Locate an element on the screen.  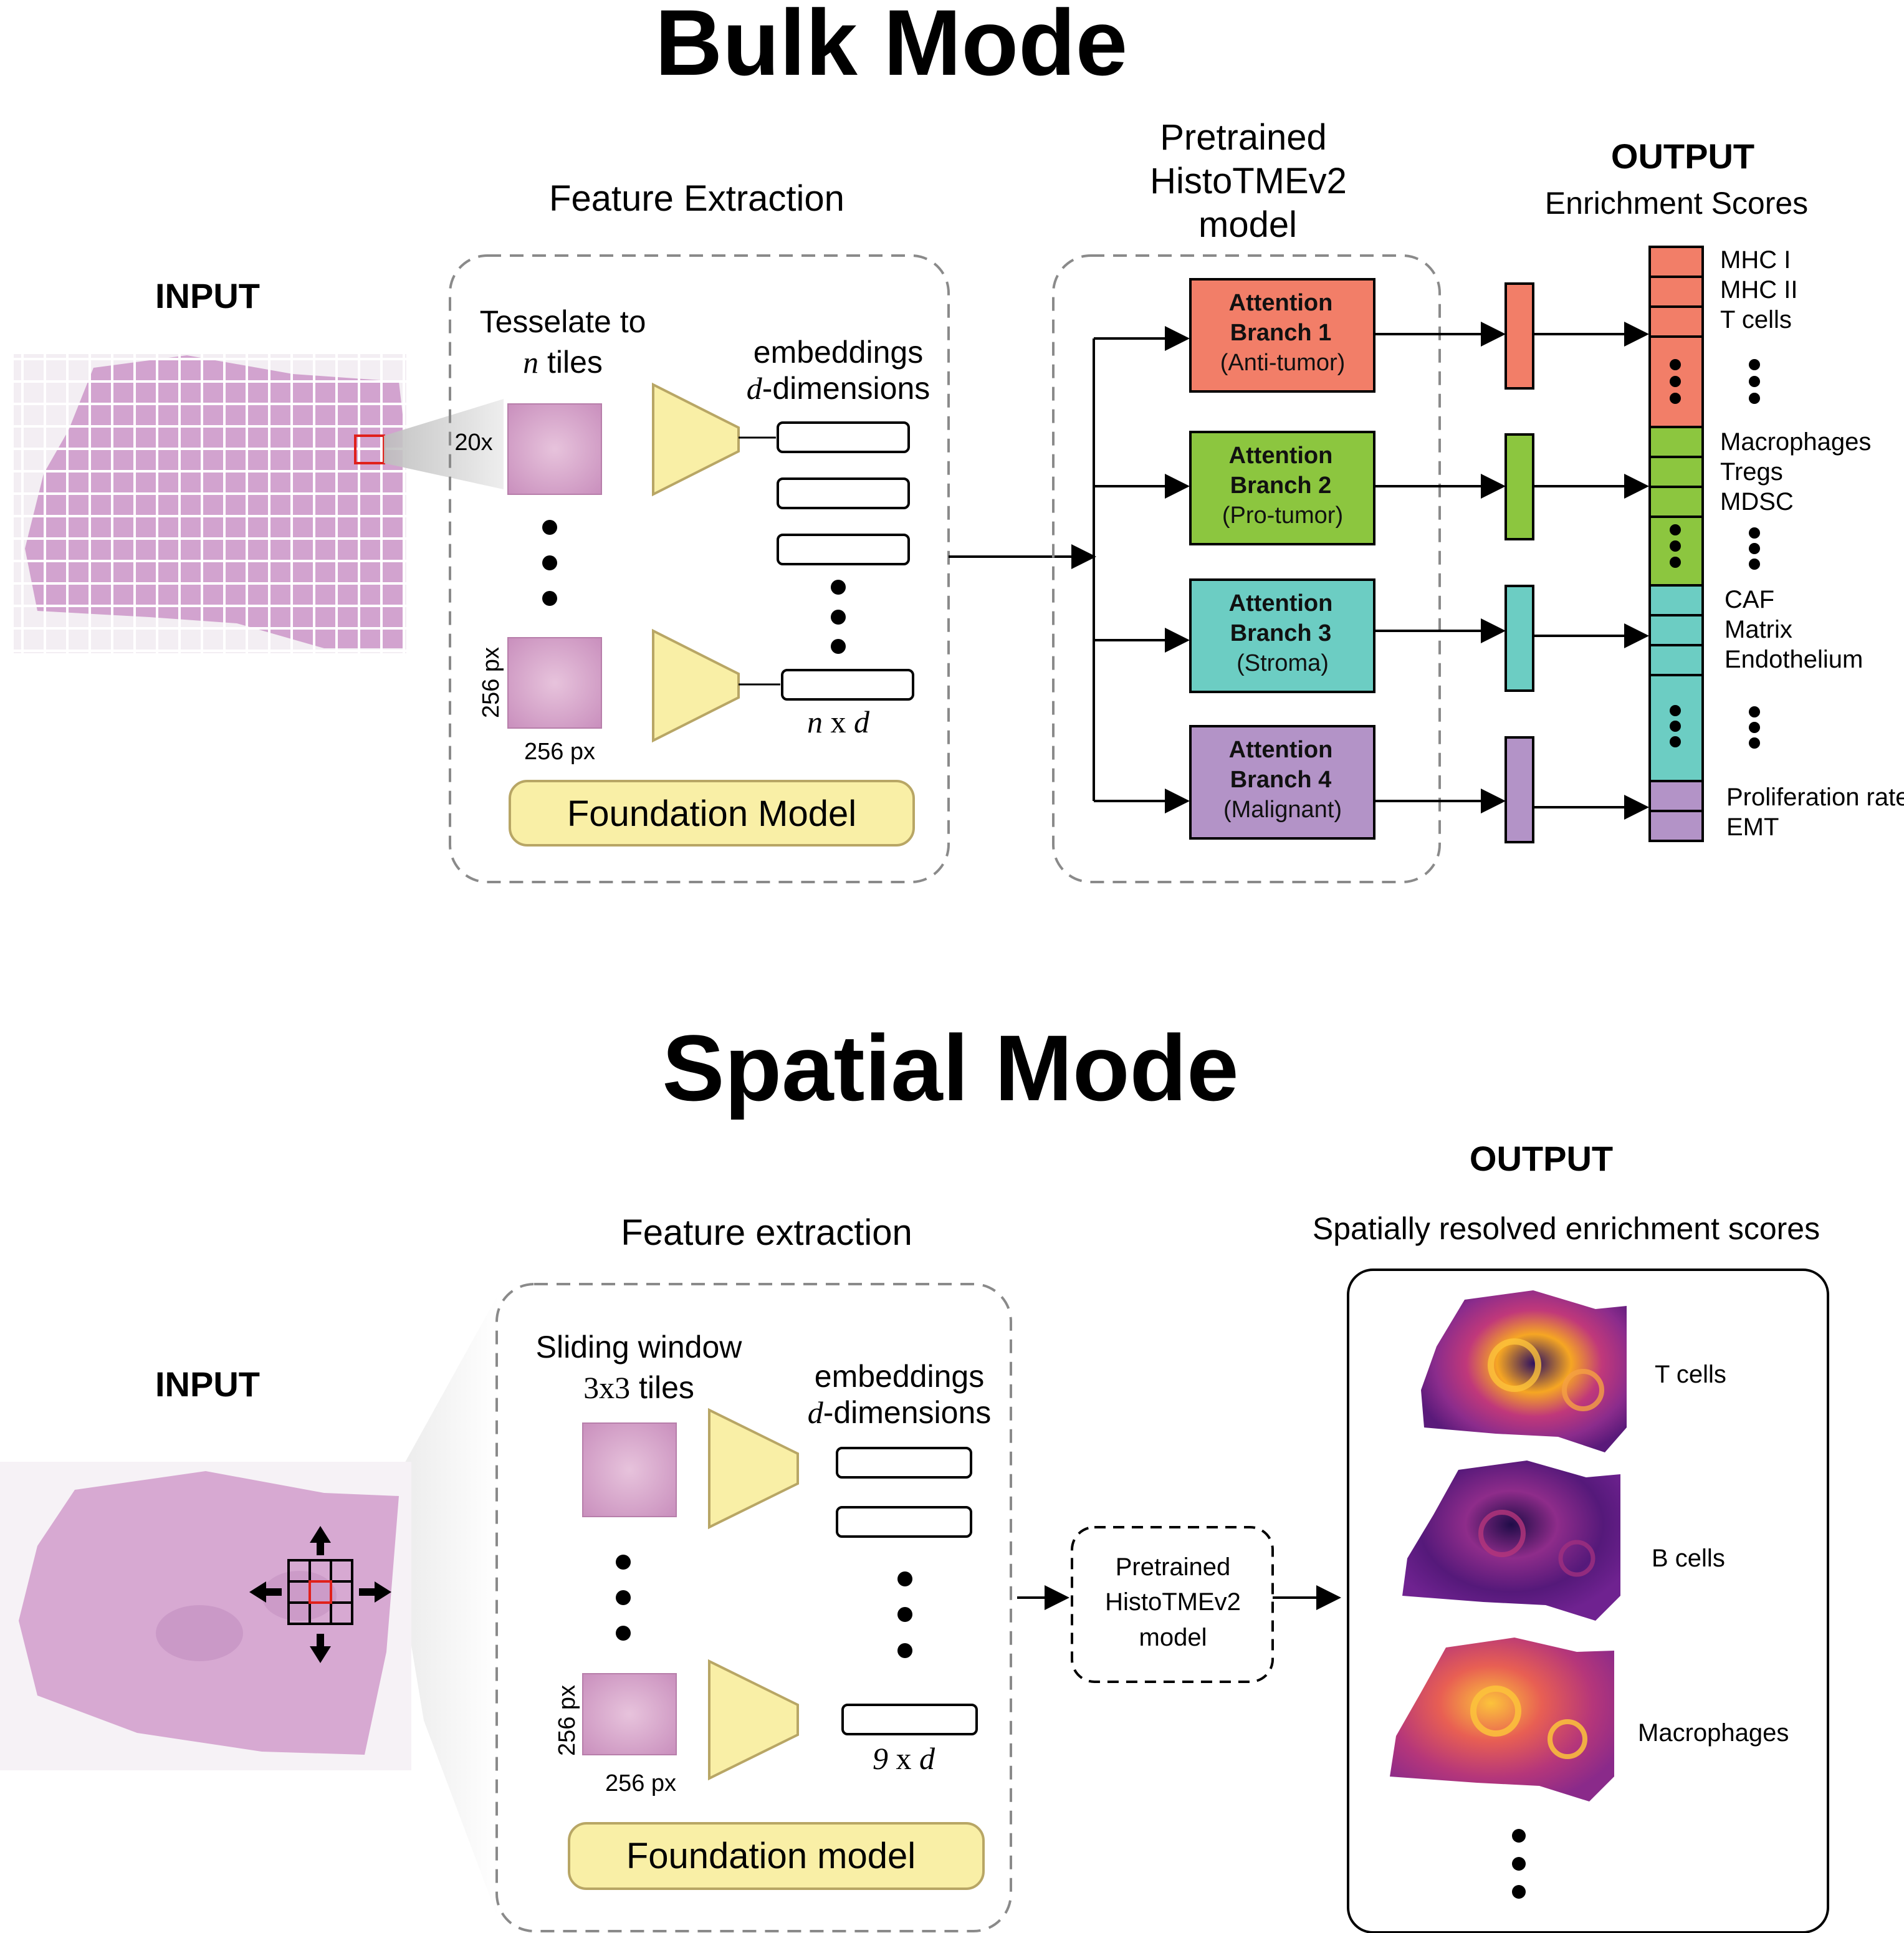
attention-branch-4: Attention Branch 4 (Malignant) is located at coordinates (1282, 782).